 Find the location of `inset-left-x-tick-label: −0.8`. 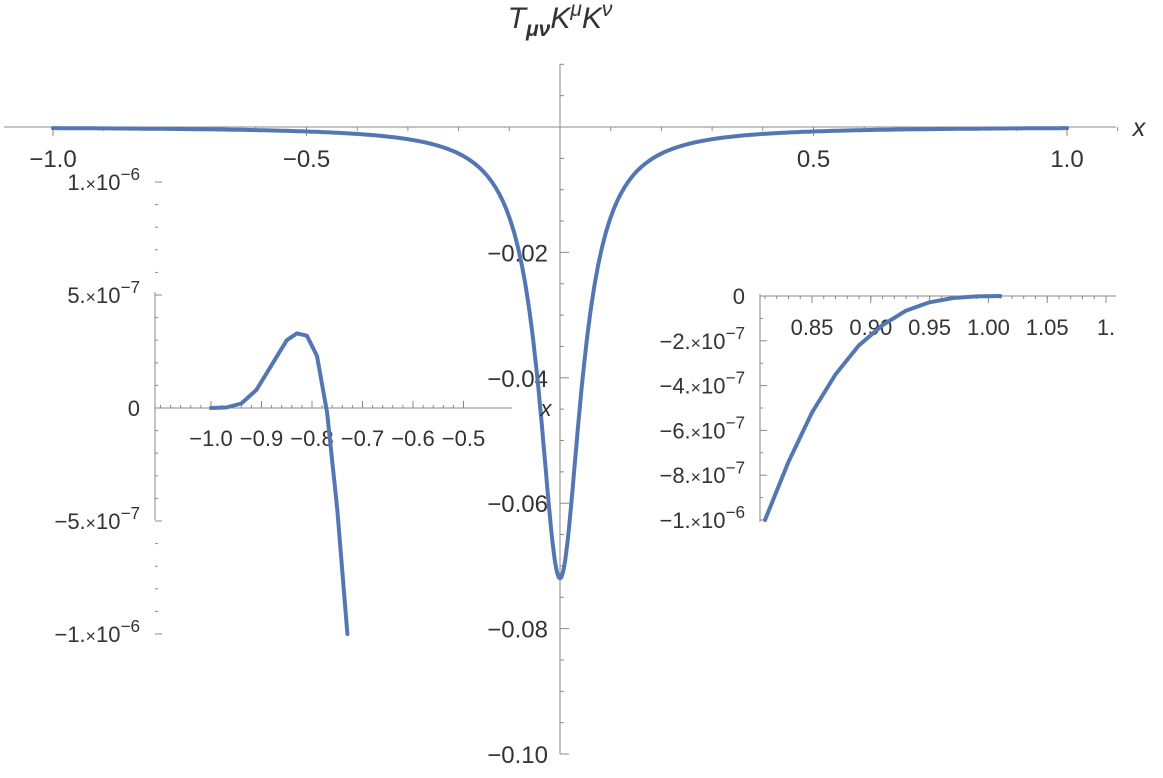

inset-left-x-tick-label: −0.8 is located at coordinates (311, 438).